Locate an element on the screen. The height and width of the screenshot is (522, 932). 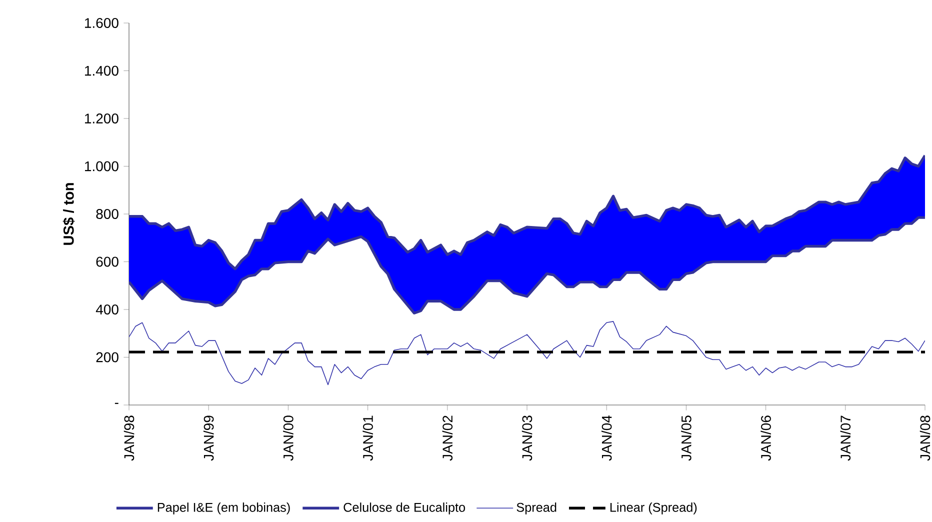
y-tick-label: - is located at coordinates (116, 403).